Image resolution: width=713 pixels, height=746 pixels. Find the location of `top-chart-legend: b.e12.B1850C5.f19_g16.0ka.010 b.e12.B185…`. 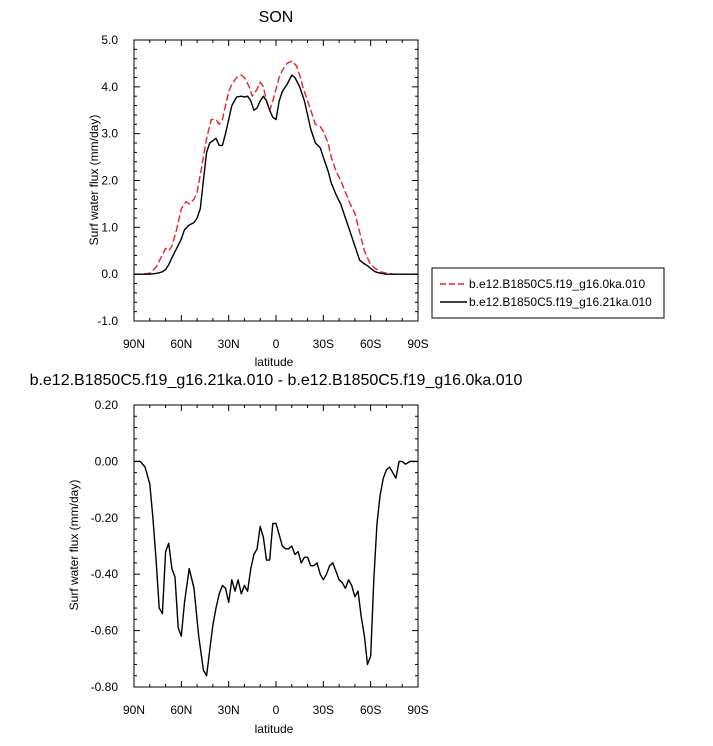

top-chart-legend: b.e12.B1850C5.f19_g16.0ka.010 b.e12.B185… is located at coordinates (548, 293).